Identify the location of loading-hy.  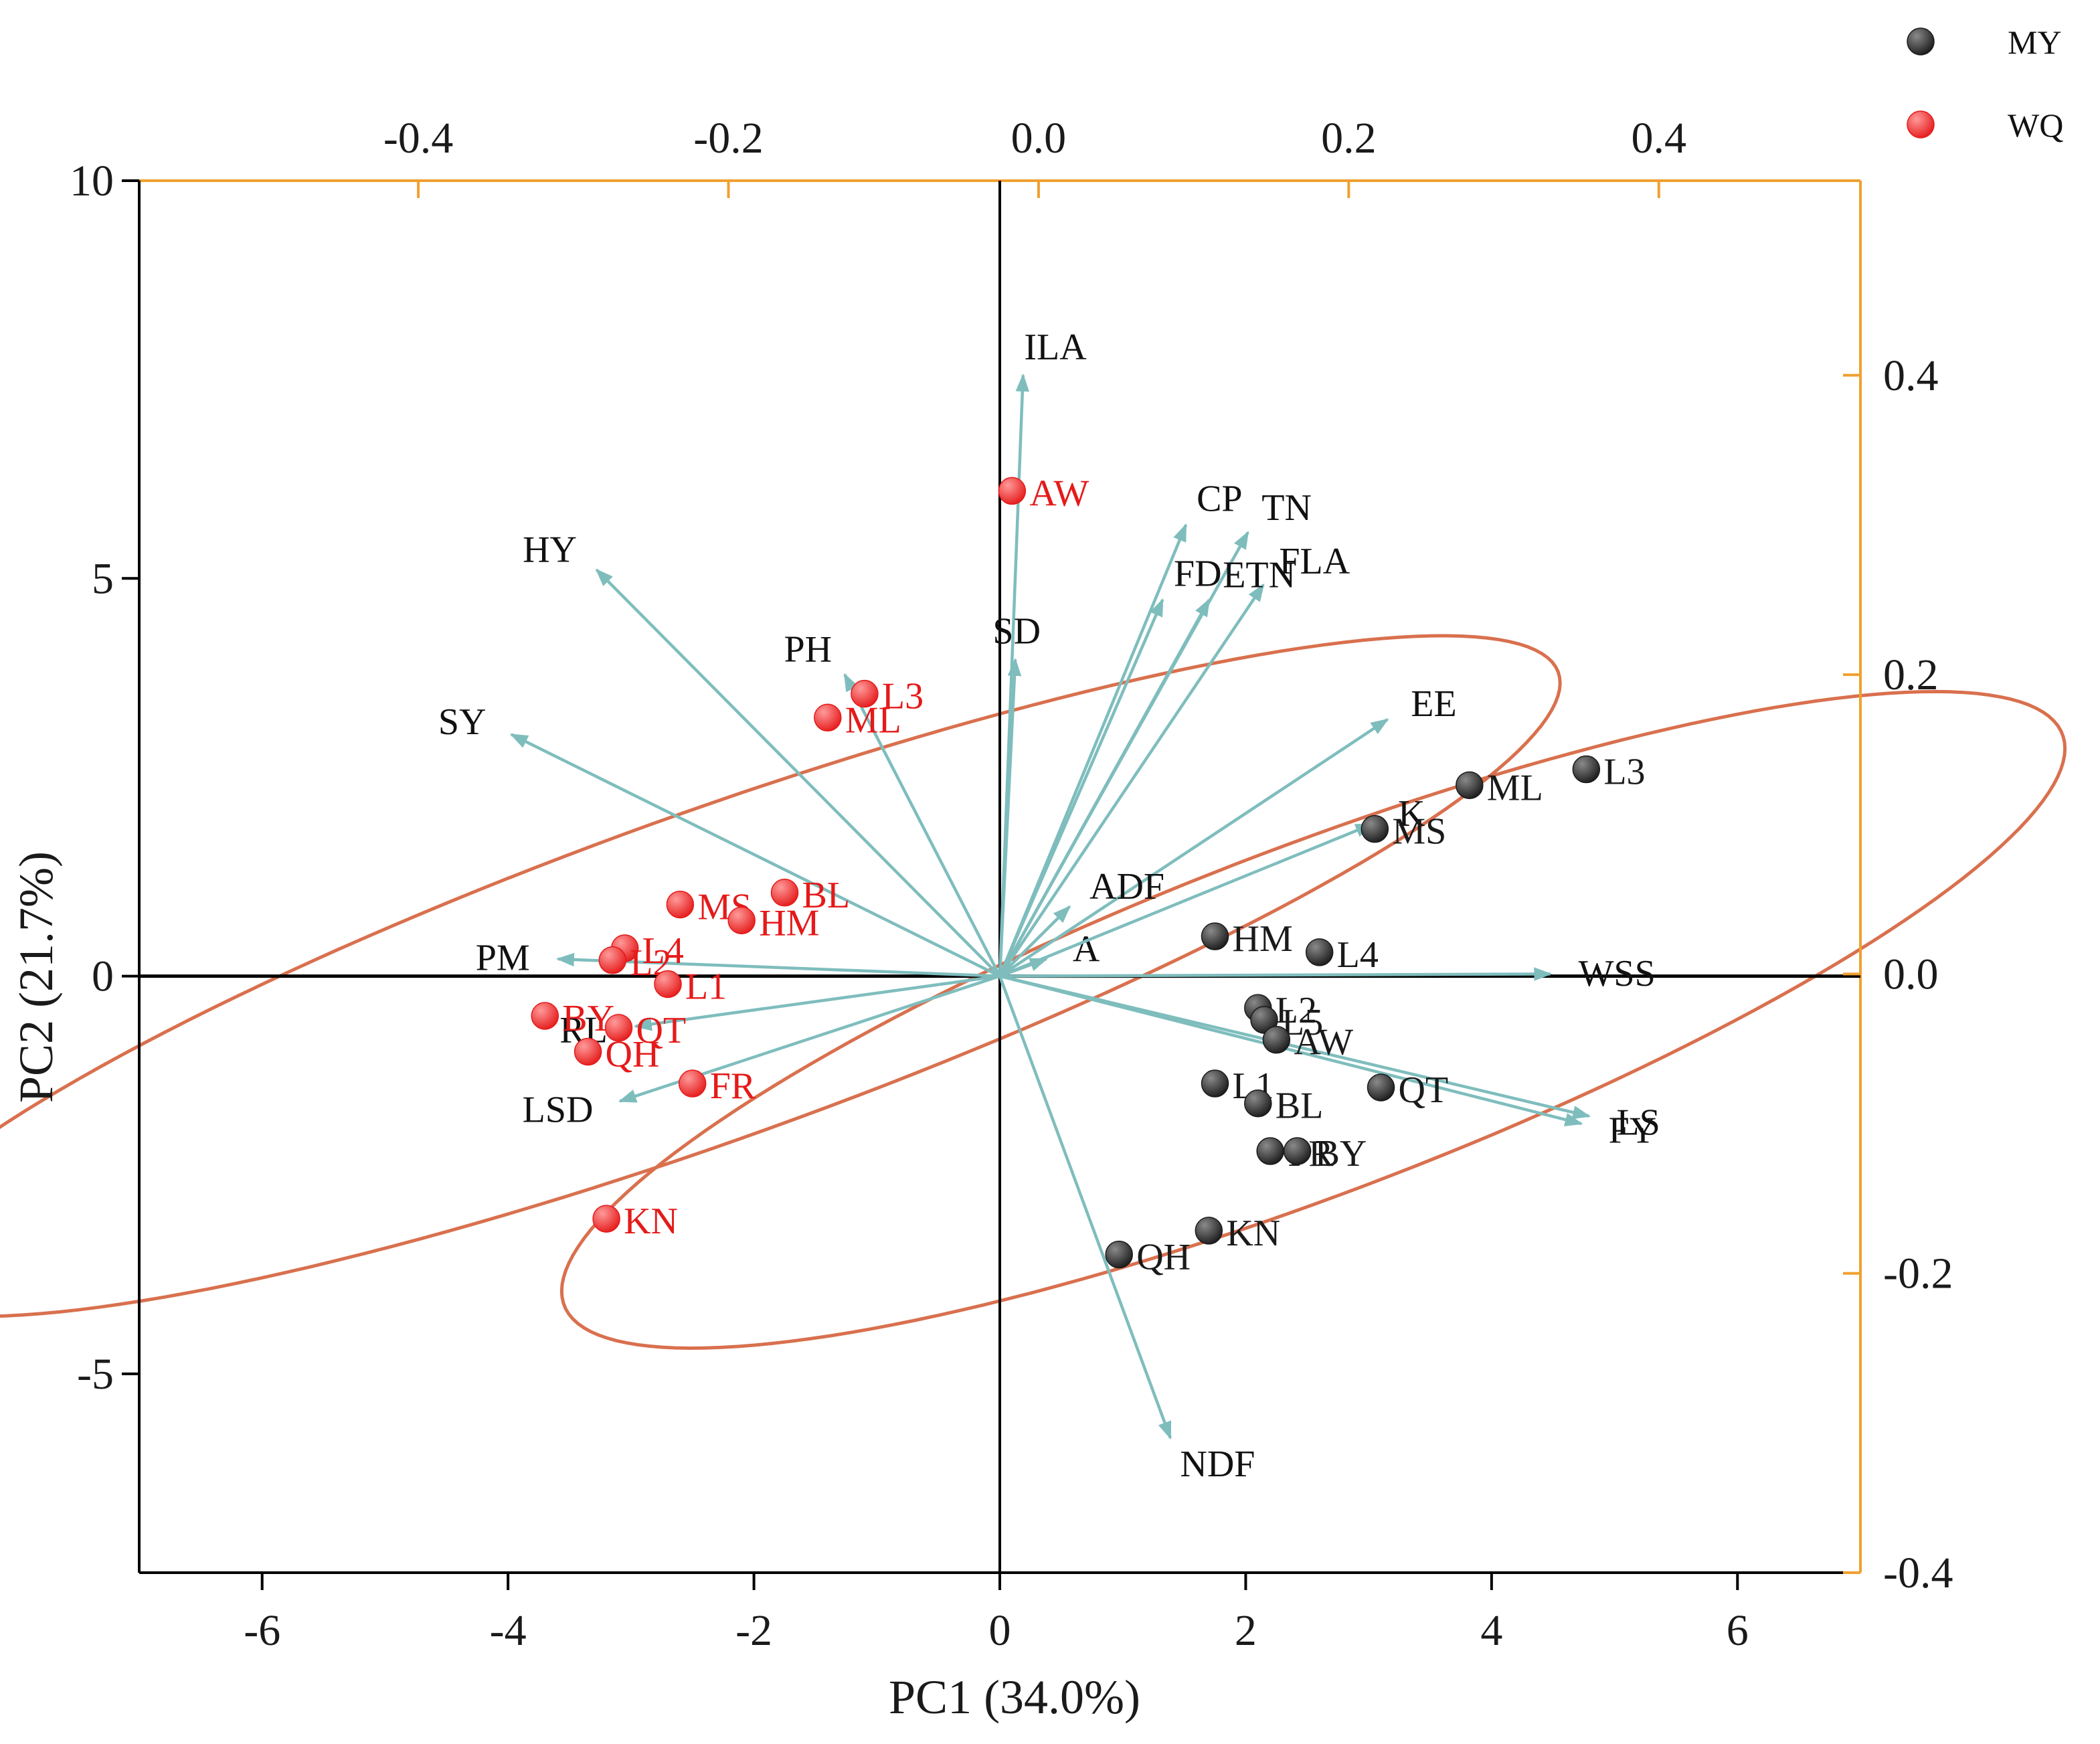
(798, 773).